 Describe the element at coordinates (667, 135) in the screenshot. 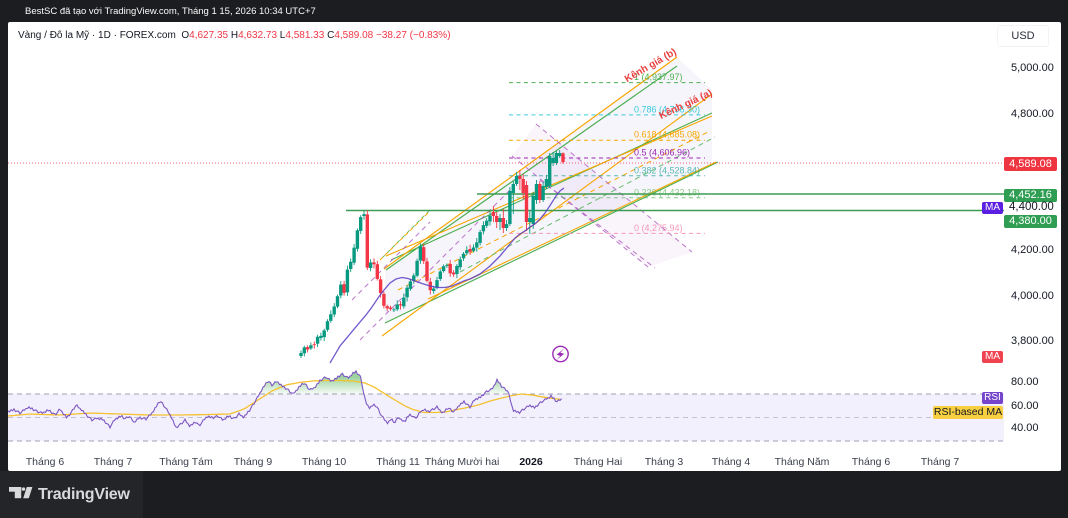

I see `svg-text: 0.618 (4,685.08)` at that location.